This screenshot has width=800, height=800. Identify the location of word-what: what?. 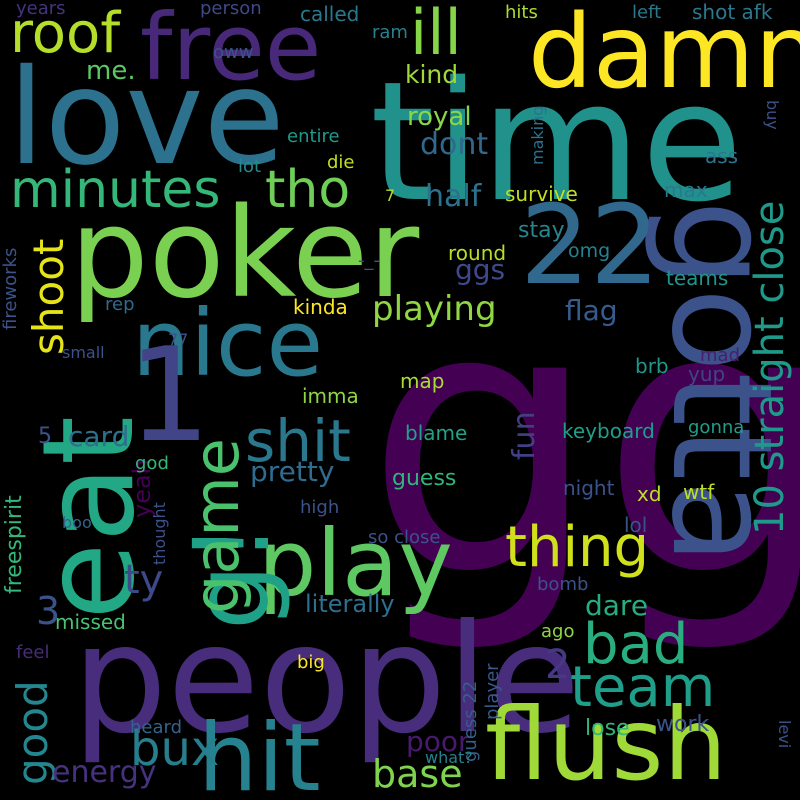
(449, 757).